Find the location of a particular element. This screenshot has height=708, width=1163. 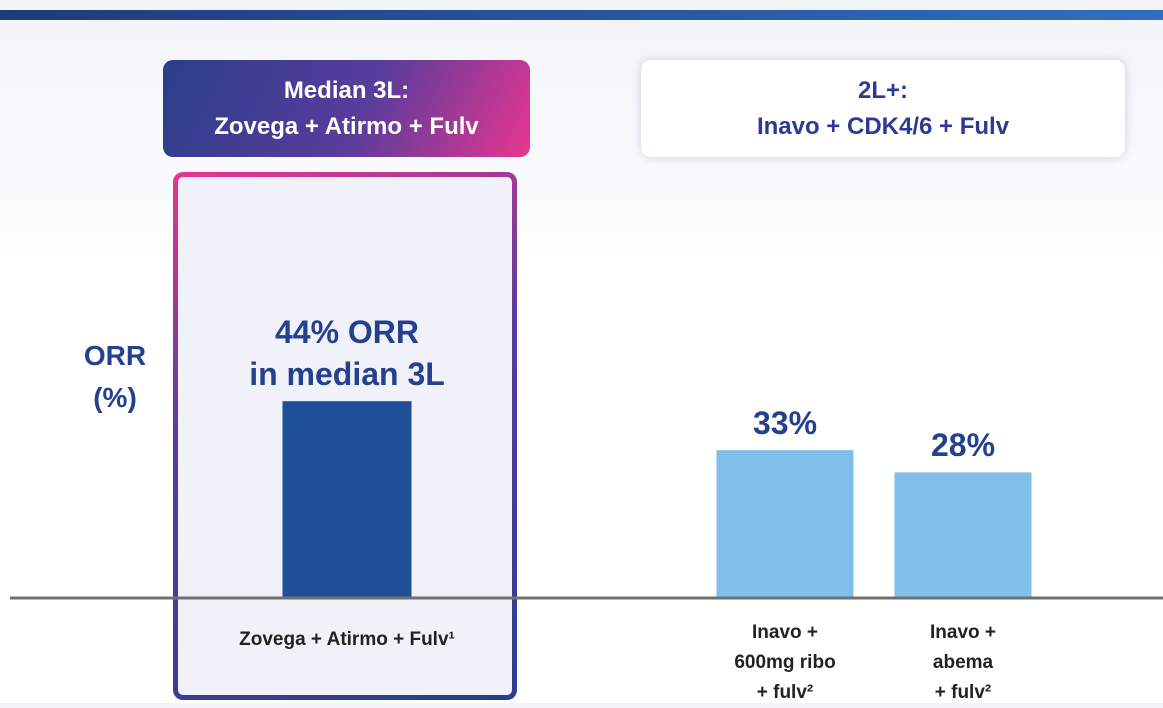

category-label: Inavo + abema + fulv² is located at coordinates (963, 662).